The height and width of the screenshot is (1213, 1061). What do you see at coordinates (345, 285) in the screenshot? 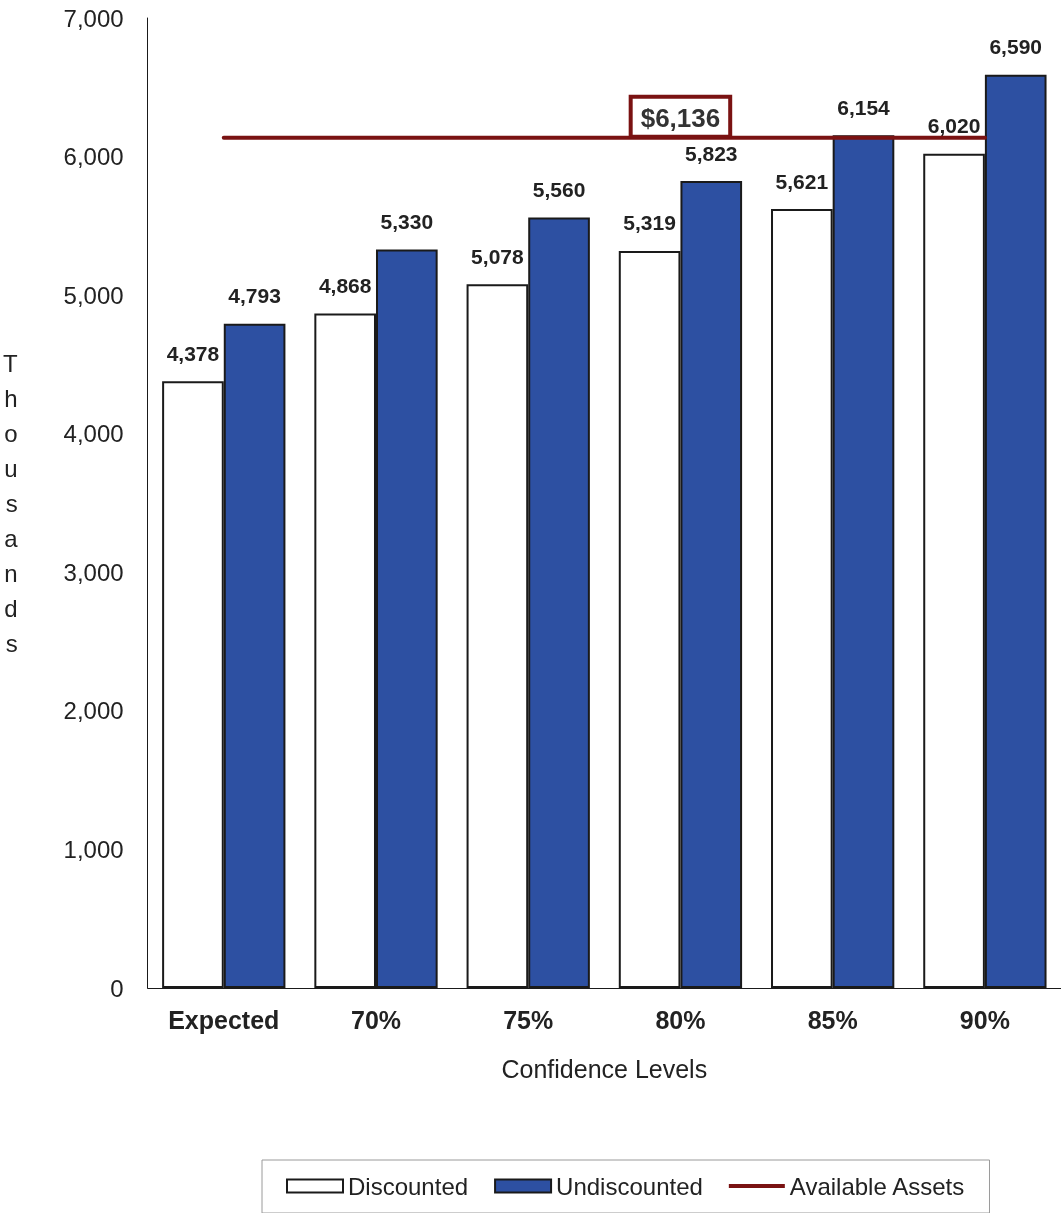
I see `data-label: 4,868` at bounding box center [345, 285].